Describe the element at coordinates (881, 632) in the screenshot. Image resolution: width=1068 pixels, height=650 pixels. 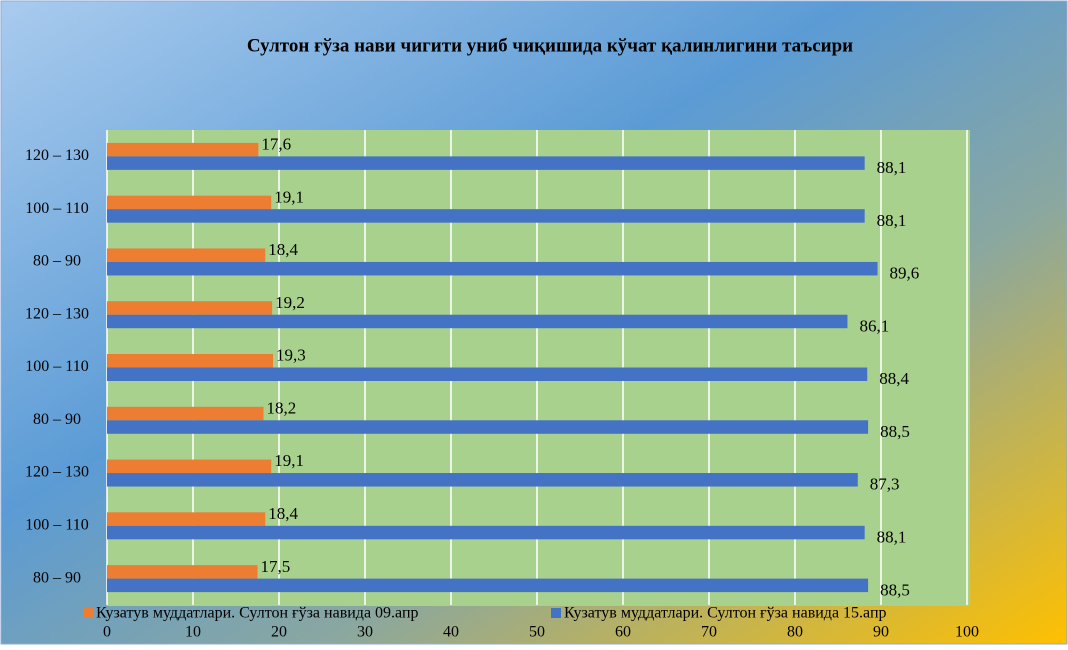
I see `x-tick-label: 90` at that location.